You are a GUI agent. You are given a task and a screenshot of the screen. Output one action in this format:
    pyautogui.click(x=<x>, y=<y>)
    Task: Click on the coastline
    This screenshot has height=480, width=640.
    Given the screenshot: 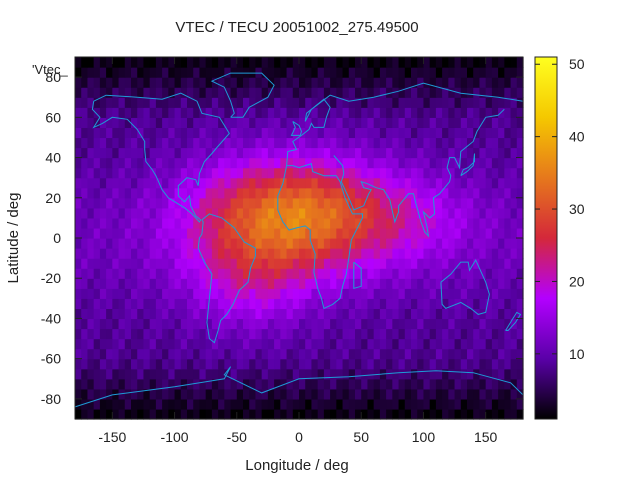 What is the action you would take?
    pyautogui.click(x=467, y=165)
    